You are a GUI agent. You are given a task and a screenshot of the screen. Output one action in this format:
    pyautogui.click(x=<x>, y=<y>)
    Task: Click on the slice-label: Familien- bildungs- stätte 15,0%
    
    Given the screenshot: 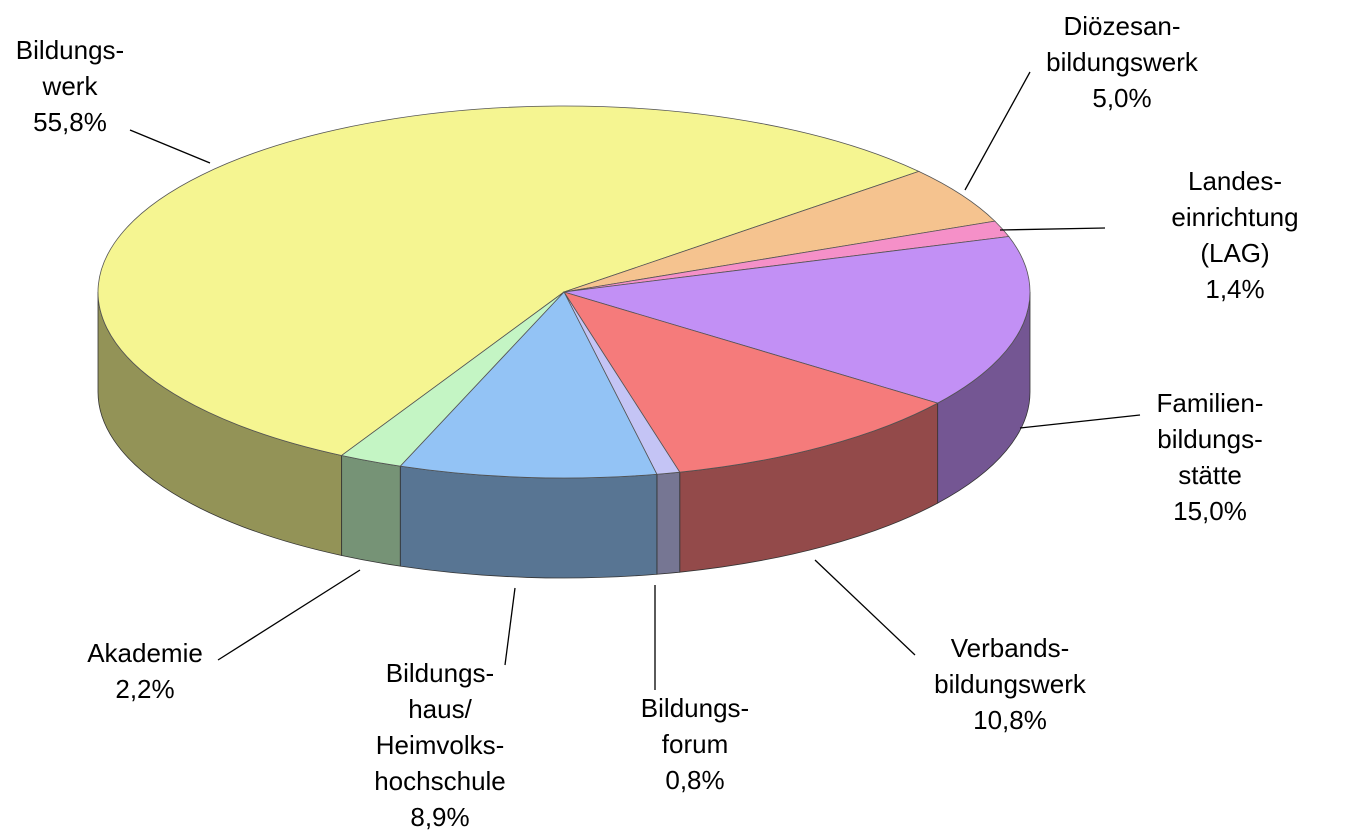 What is the action you would take?
    pyautogui.click(x=1210, y=457)
    